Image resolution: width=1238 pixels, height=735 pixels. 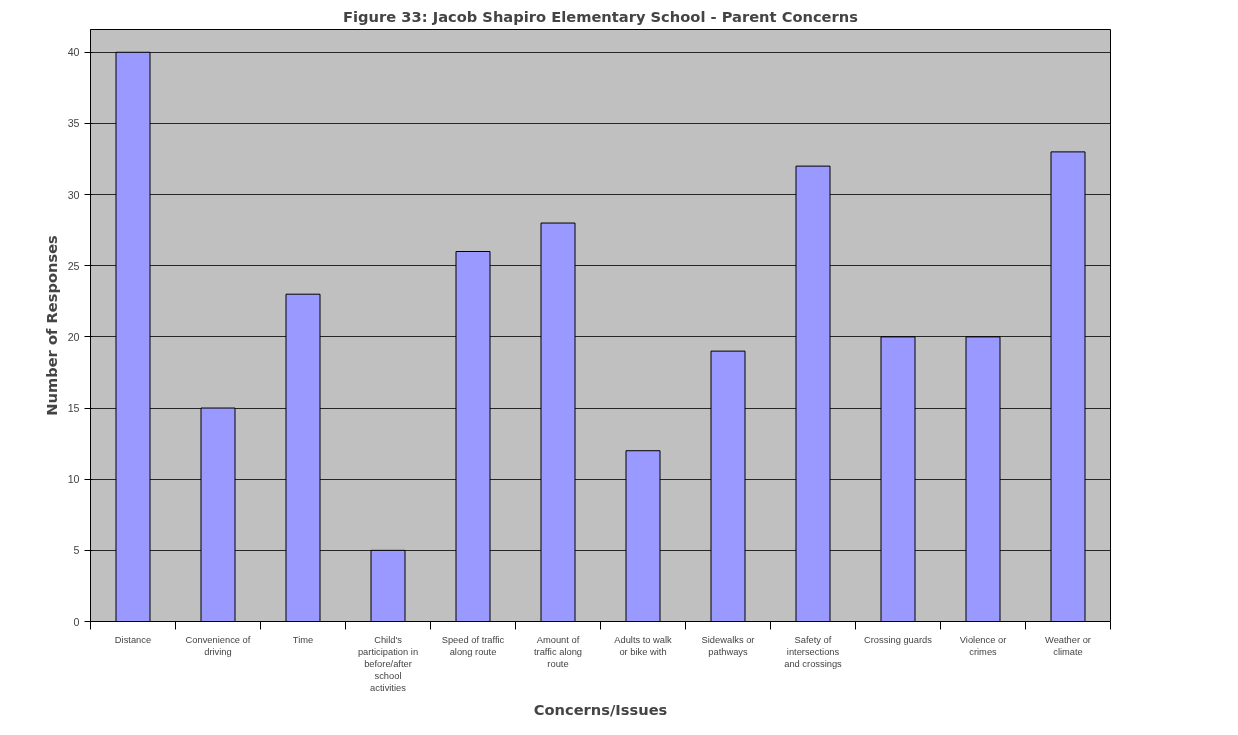 I want to click on x-axis-title: Concerns/Issues, so click(x=600, y=709).